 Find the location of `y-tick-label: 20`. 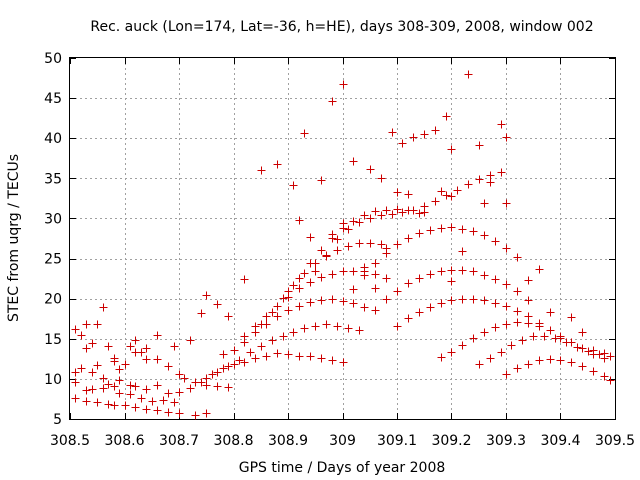

y-tick-label: 20 is located at coordinates (53, 300).